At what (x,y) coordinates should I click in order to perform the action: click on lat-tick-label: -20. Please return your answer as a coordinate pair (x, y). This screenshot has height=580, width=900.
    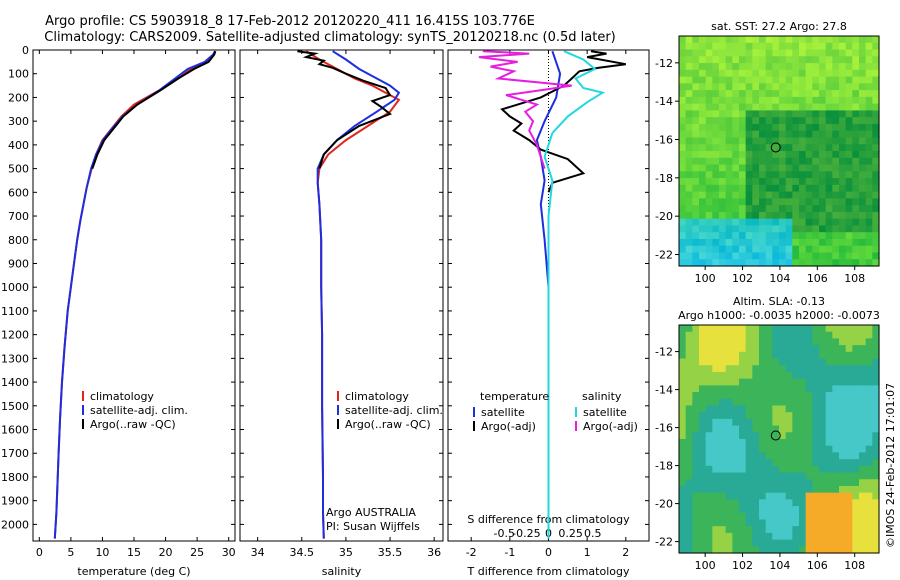
    Looking at the image, I should click on (664, 216).